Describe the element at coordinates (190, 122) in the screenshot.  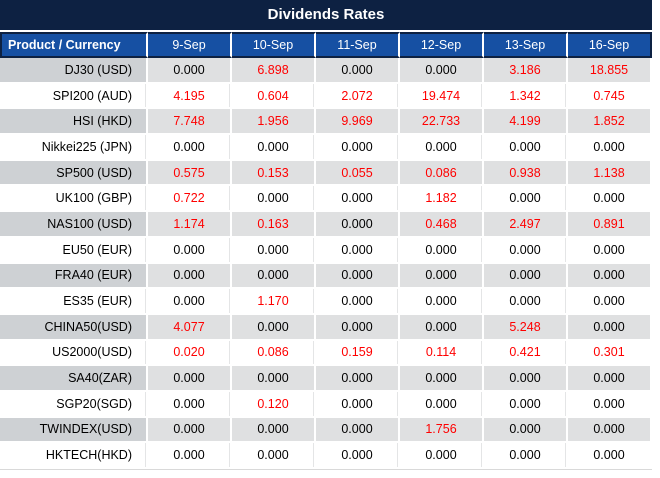
I see `value-cell: 7.748` at that location.